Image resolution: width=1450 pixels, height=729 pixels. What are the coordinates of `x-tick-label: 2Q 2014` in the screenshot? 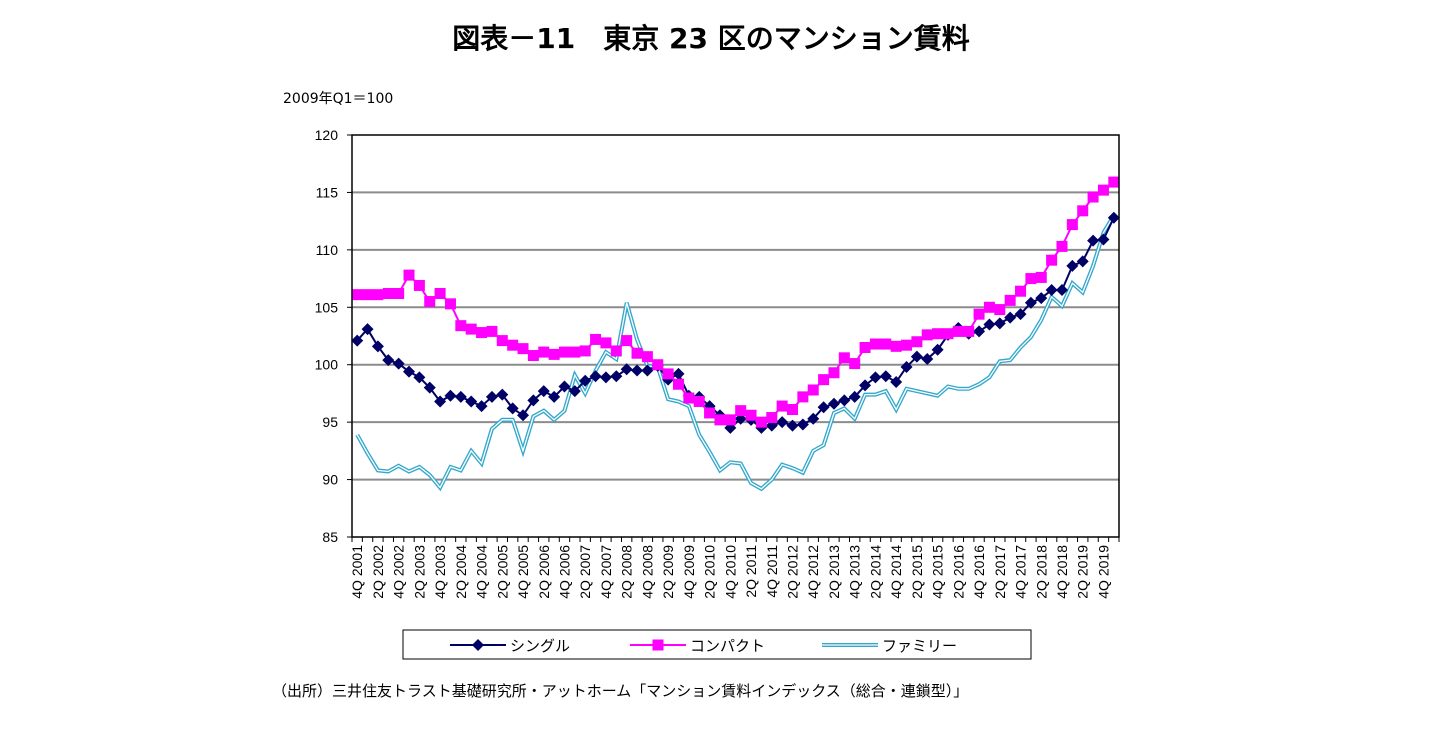 It's located at (875, 572).